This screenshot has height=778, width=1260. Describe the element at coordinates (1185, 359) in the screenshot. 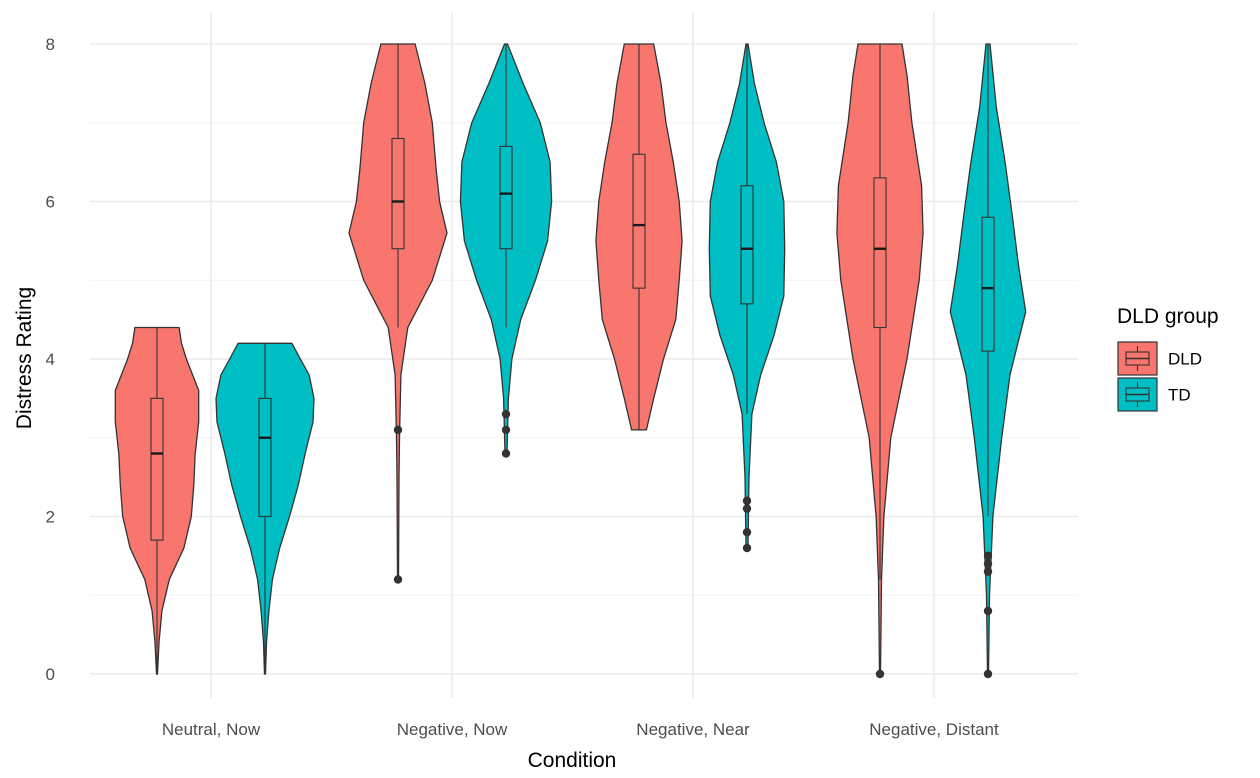

I see `legend-label-dld: DLD` at that location.